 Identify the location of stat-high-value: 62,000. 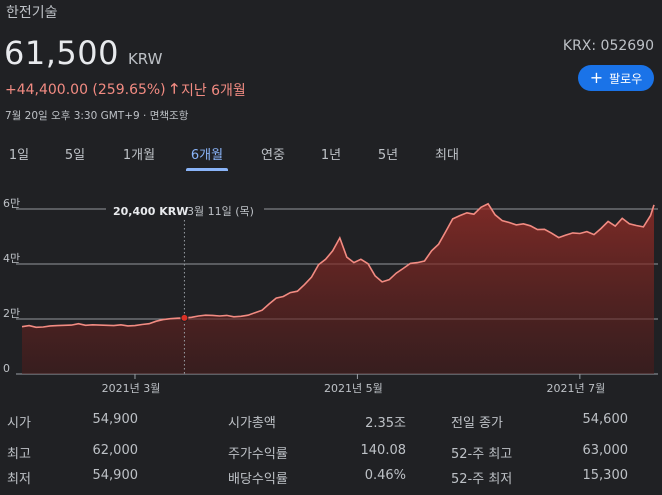
(115, 450).